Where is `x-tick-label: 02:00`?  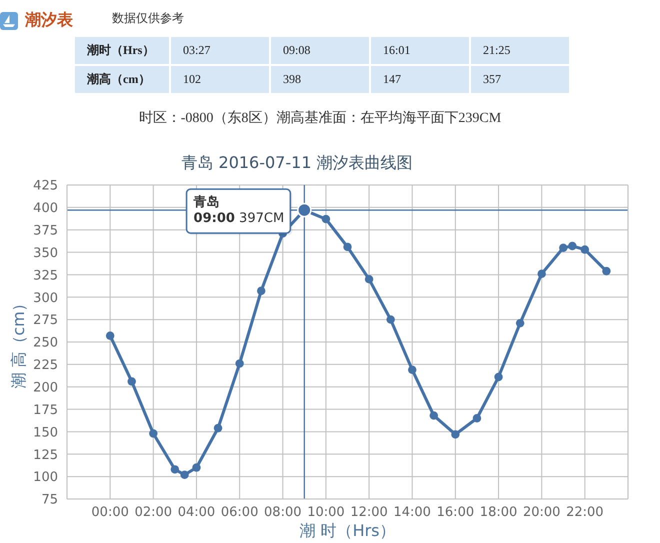
x-tick-label: 02:00 is located at coordinates (153, 512).